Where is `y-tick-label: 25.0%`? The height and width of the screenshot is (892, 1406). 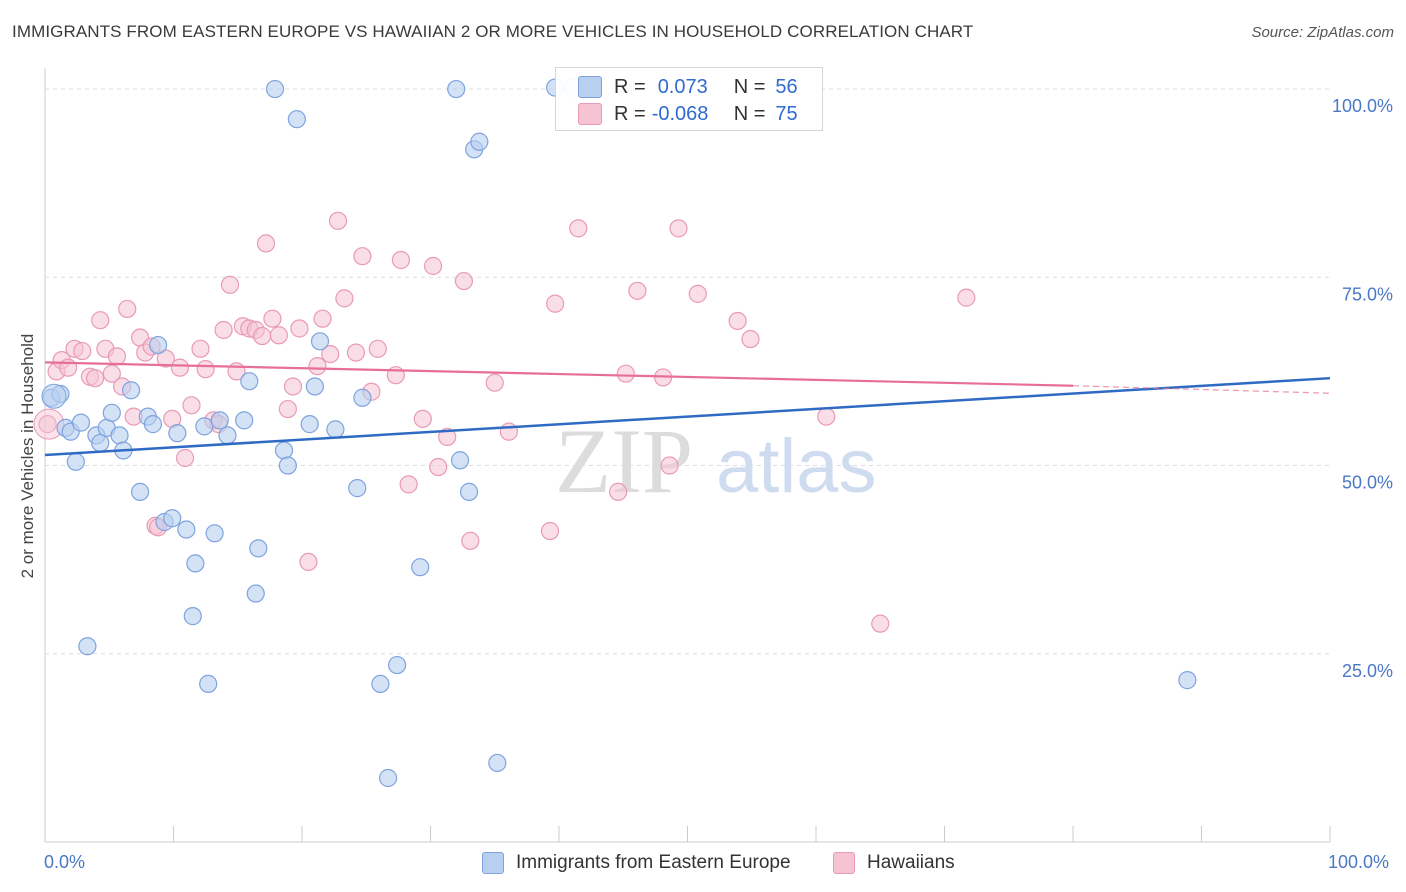 y-tick-label: 25.0% is located at coordinates (1367, 671).